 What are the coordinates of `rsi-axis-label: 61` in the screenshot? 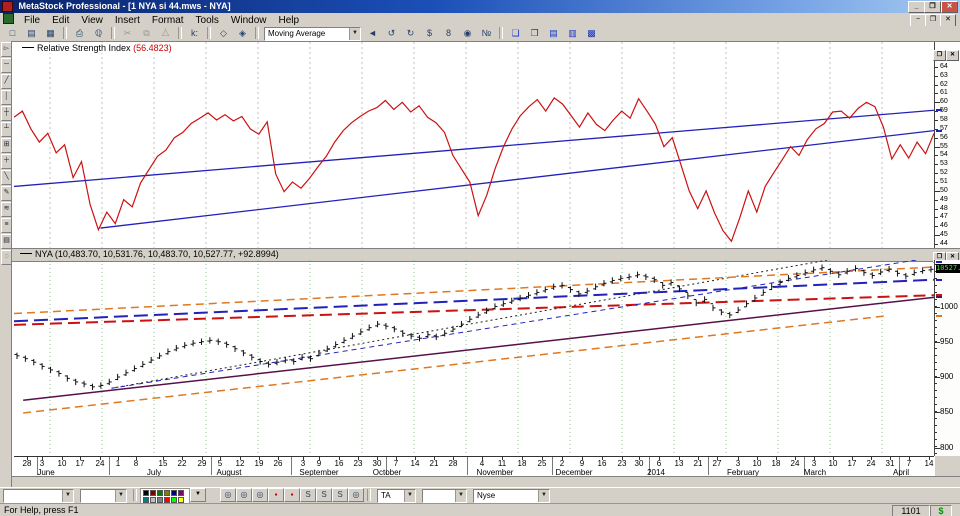 It's located at (944, 93).